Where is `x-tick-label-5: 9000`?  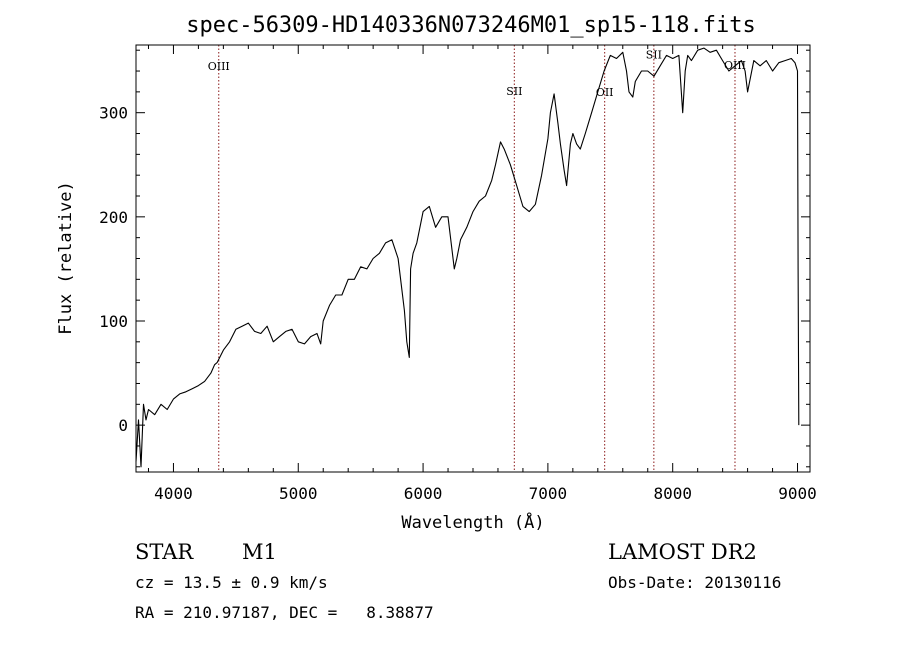
x-tick-label-5: 9000 is located at coordinates (797, 493).